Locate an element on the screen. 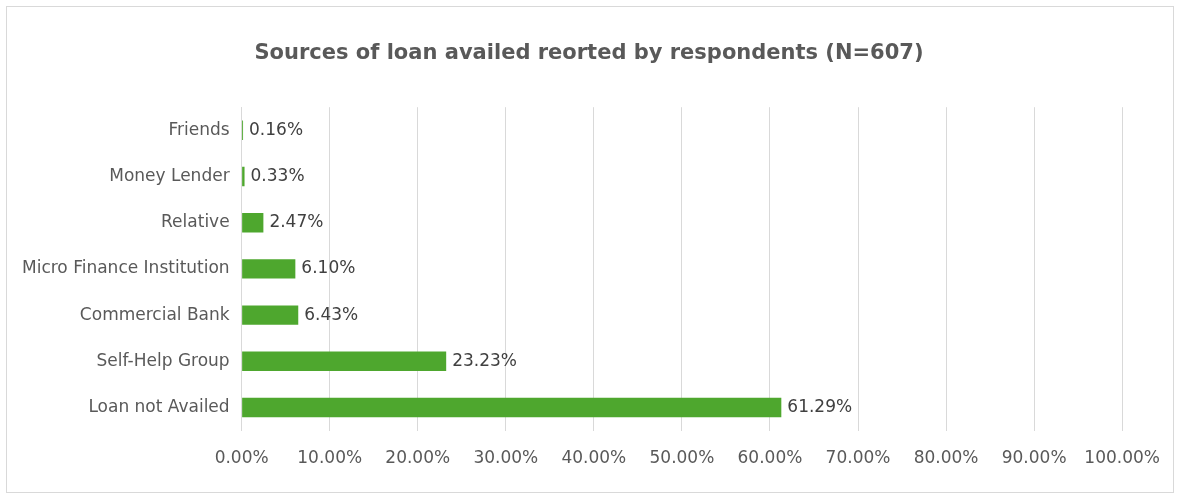  data-label: 0.33% is located at coordinates (277, 174).